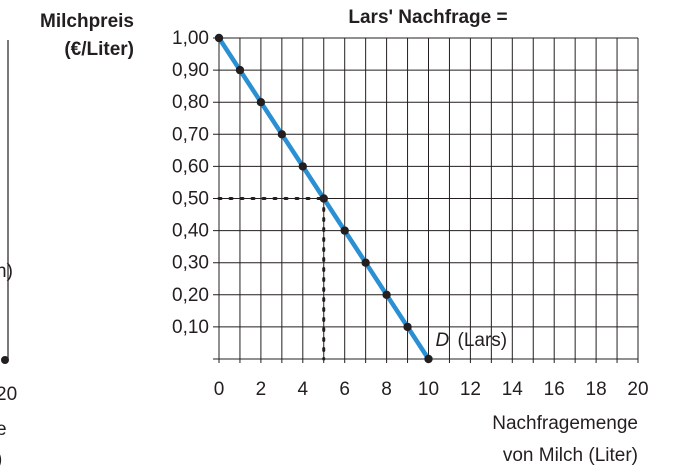  Describe the element at coordinates (99, 49) in the screenshot. I see `y-axis-label: (€/Liter)` at that location.